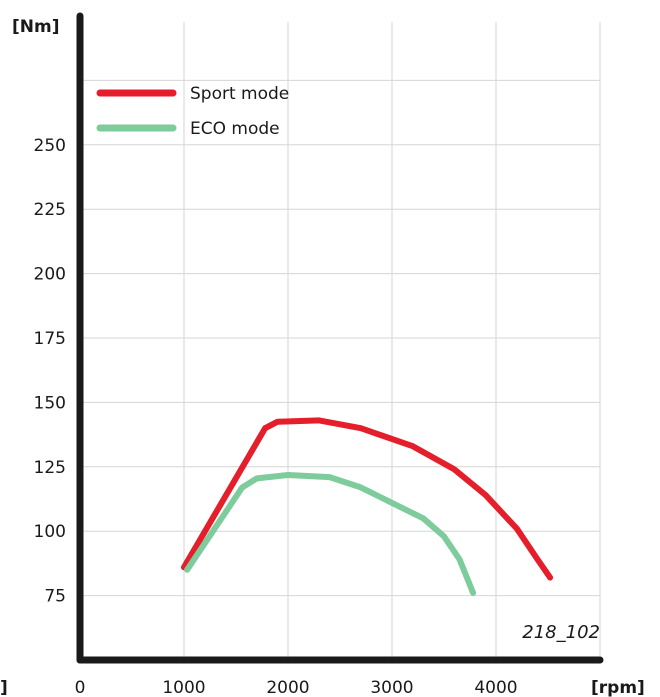 Image resolution: width=660 pixels, height=697 pixels. What do you see at coordinates (80, 687) in the screenshot?
I see `x-tick-label: 0` at bounding box center [80, 687].